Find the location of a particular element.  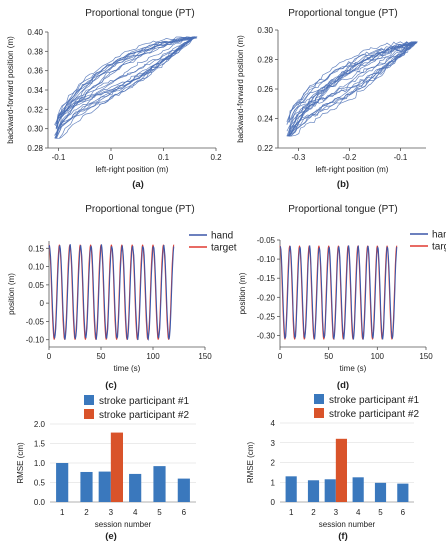

panel-label: (a) is located at coordinates (138, 184).